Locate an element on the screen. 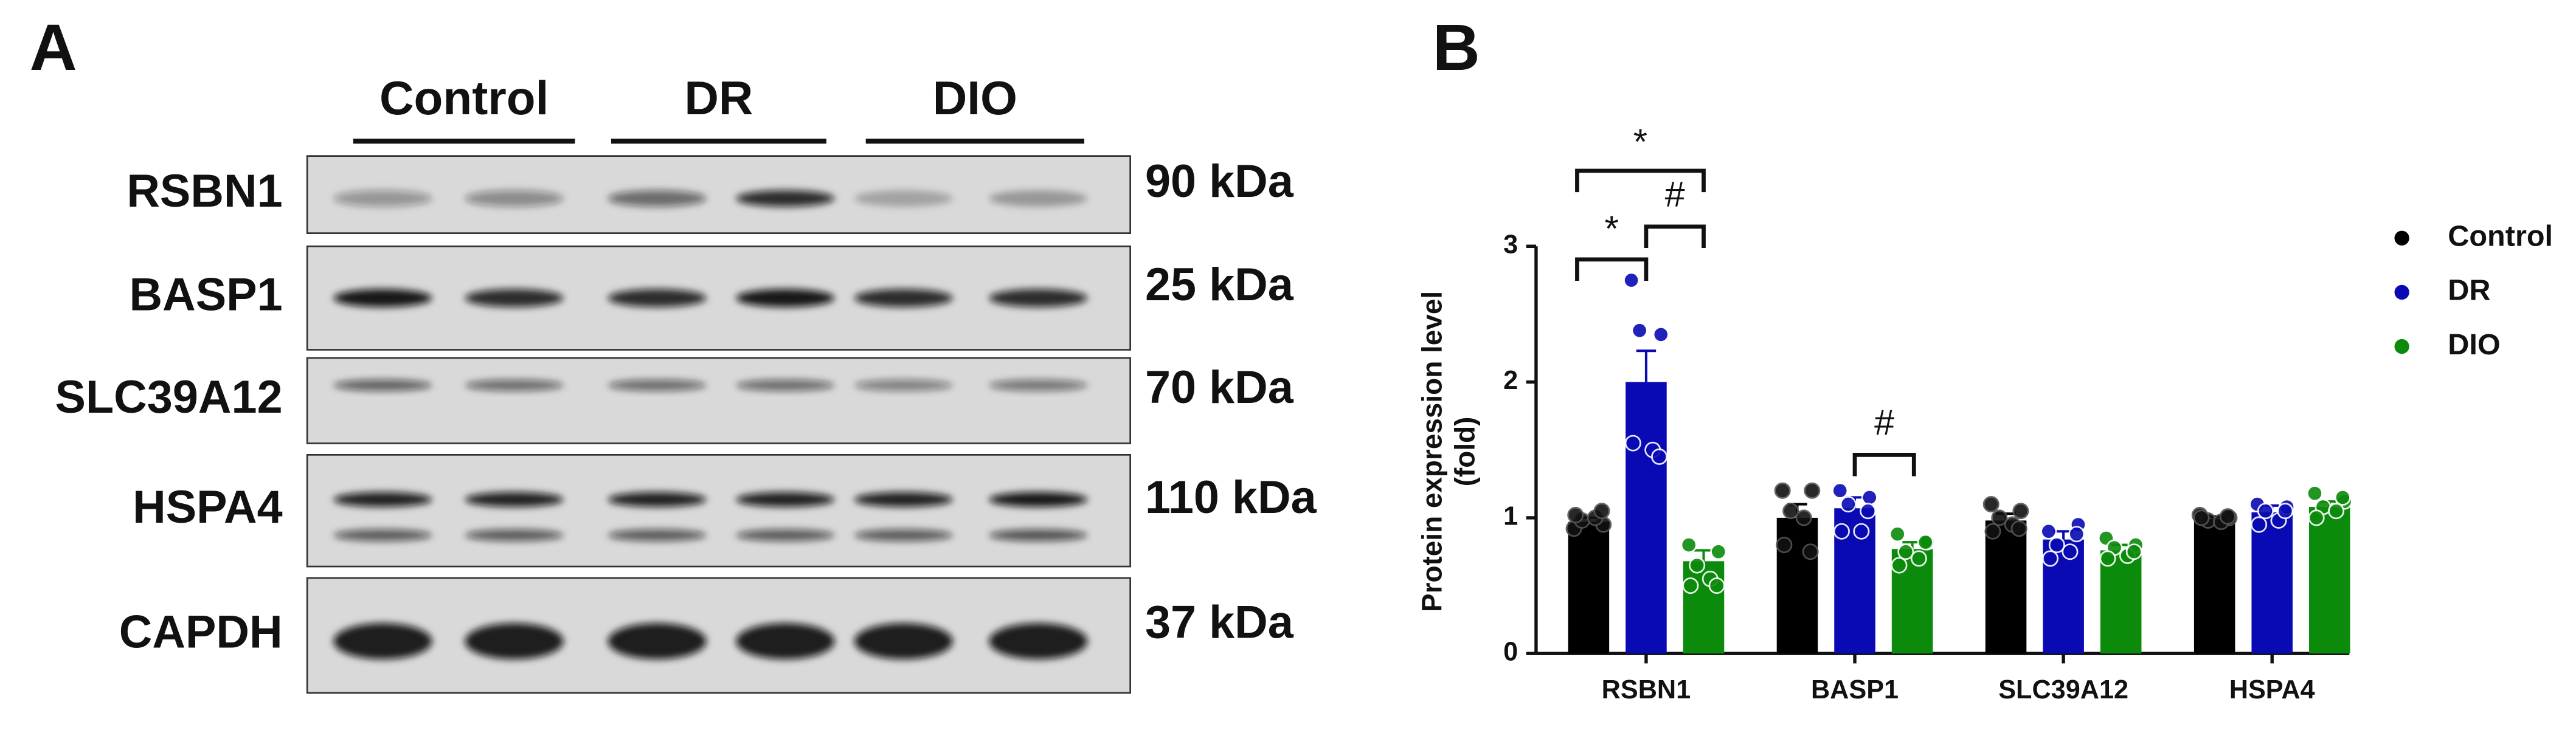 This screenshot has width=2576, height=733. size-label: 37 kDa is located at coordinates (1219, 622).